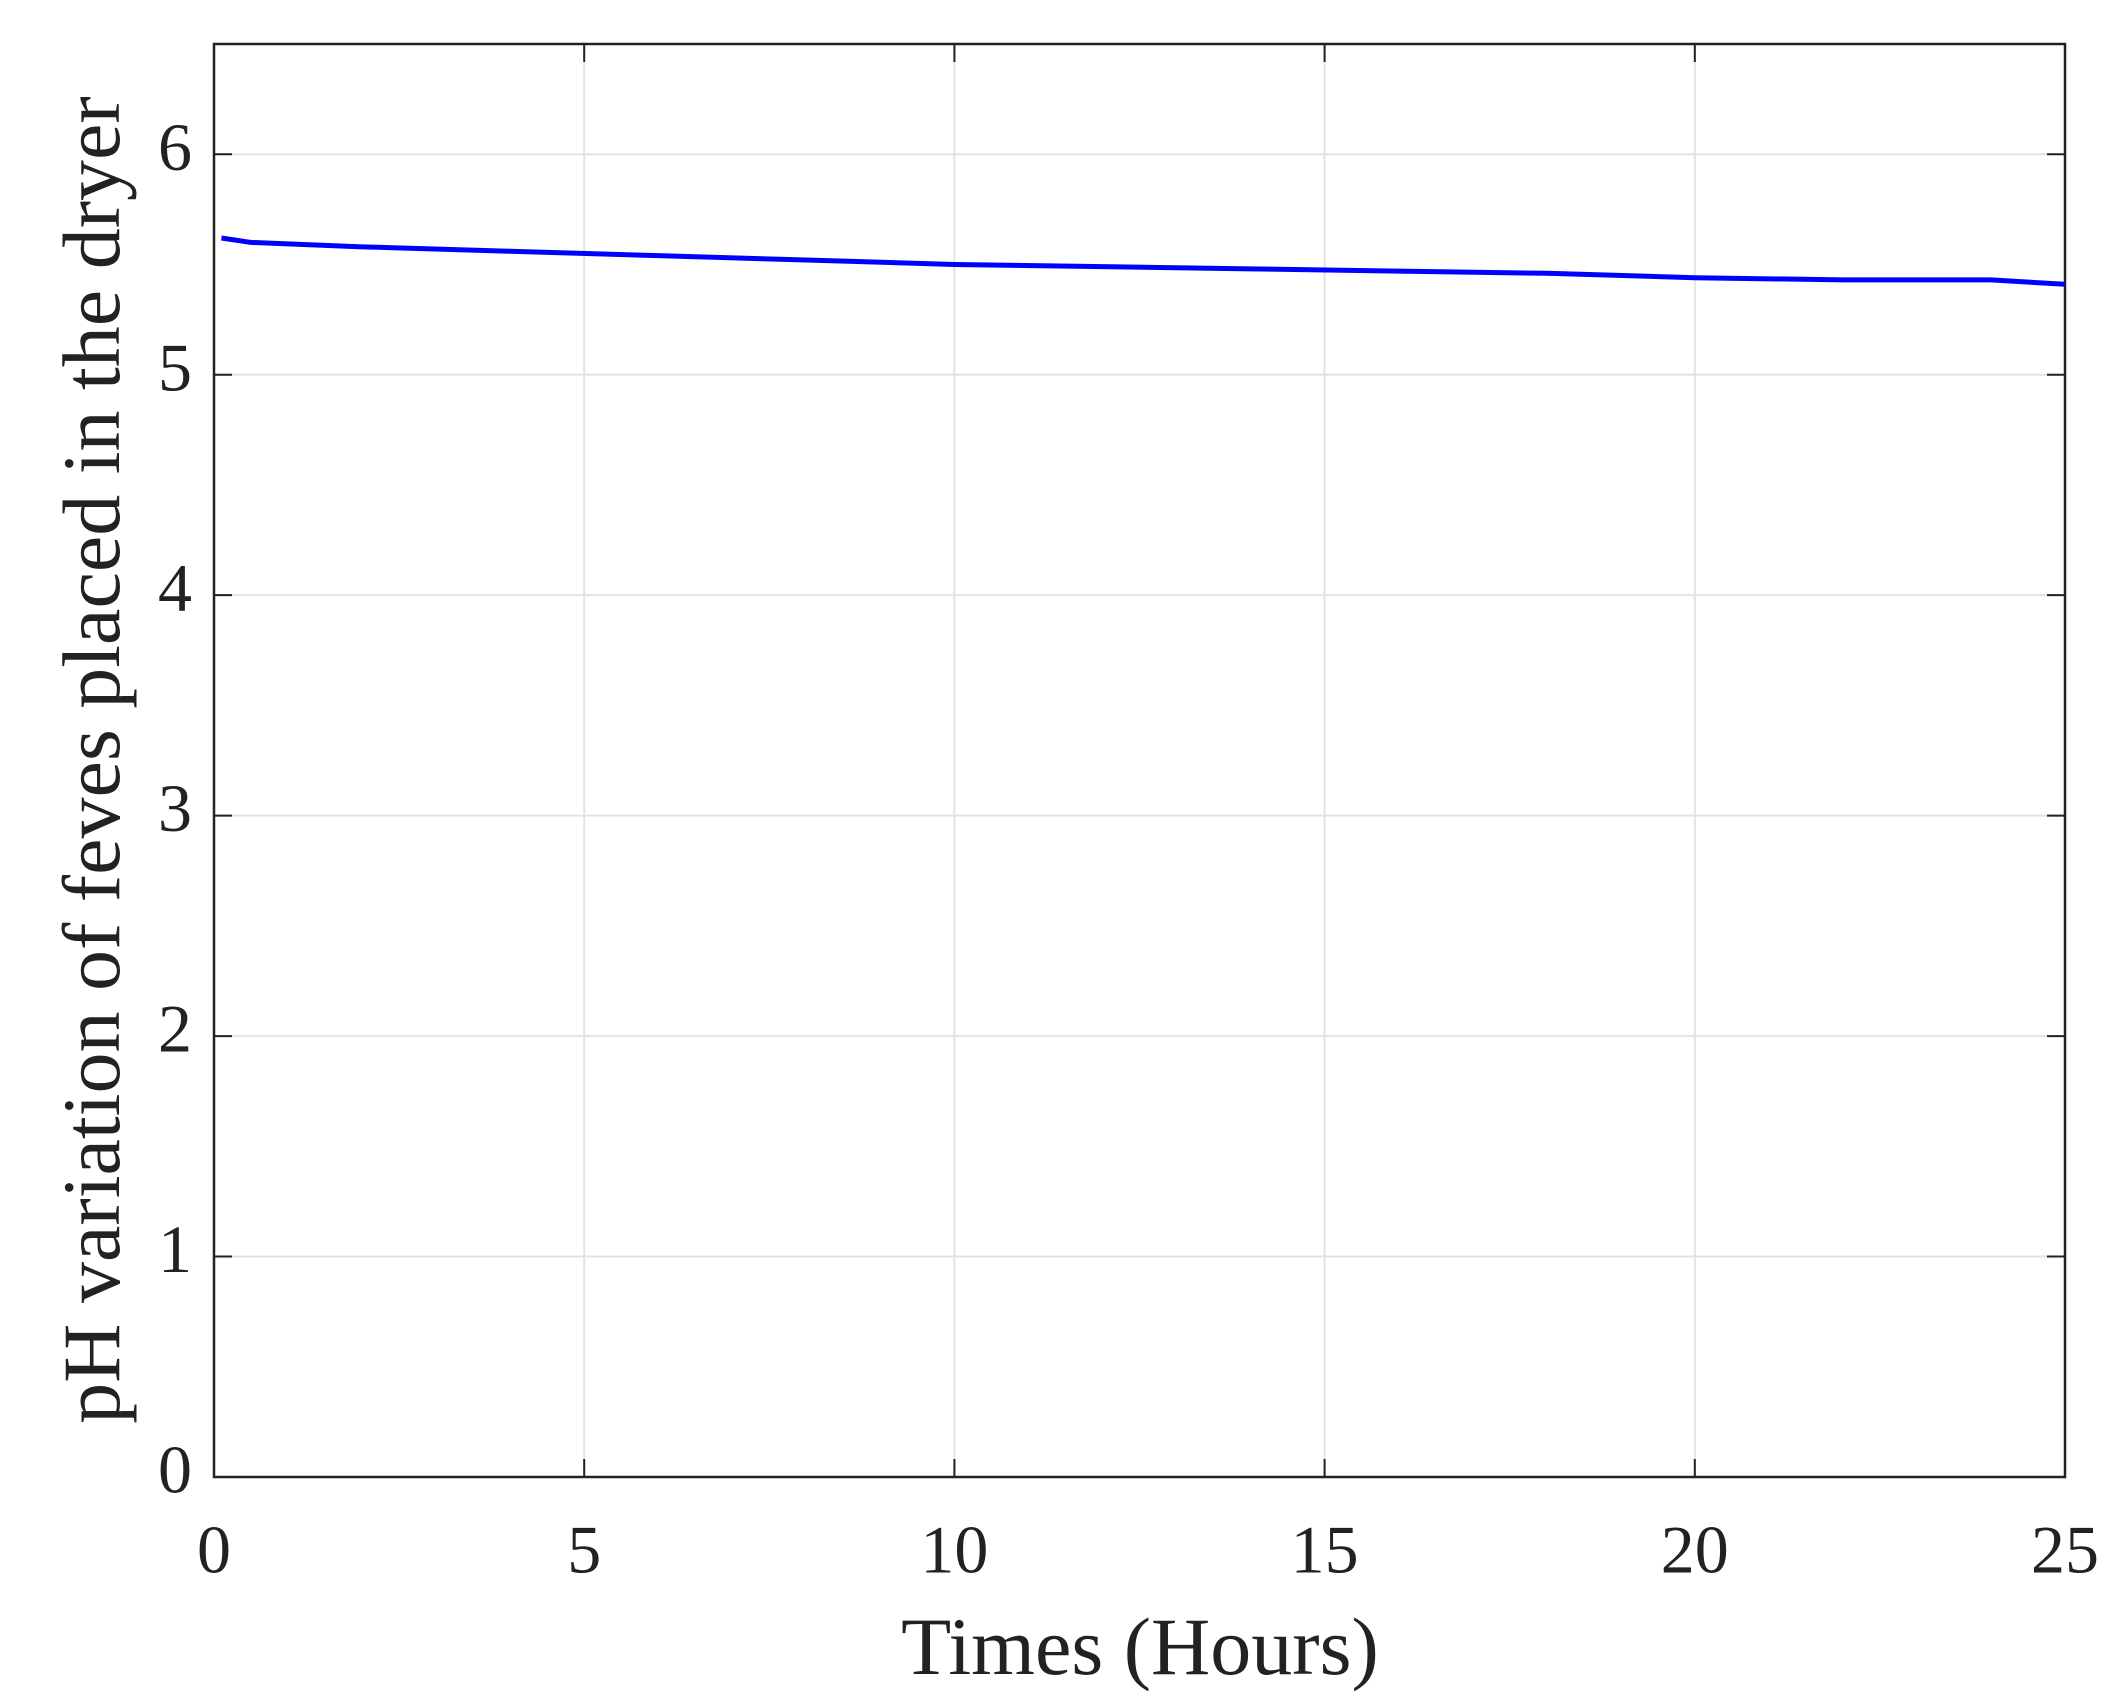 The height and width of the screenshot is (1708, 2120). What do you see at coordinates (954, 1550) in the screenshot?
I see `x-tick-label: 10` at bounding box center [954, 1550].